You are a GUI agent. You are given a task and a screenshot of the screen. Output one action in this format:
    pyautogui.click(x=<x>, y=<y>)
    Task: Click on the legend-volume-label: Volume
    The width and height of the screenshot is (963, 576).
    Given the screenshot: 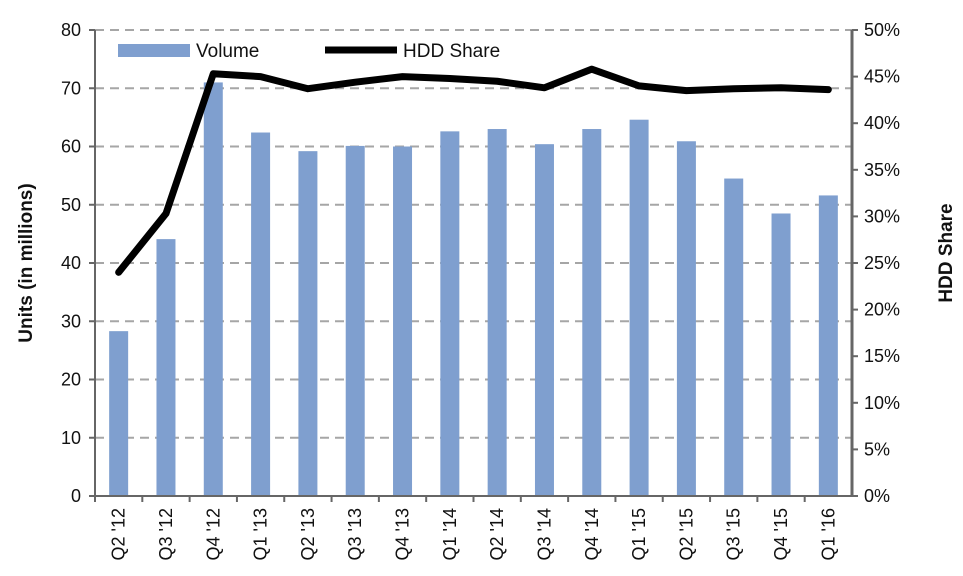 What is the action you would take?
    pyautogui.click(x=227, y=51)
    